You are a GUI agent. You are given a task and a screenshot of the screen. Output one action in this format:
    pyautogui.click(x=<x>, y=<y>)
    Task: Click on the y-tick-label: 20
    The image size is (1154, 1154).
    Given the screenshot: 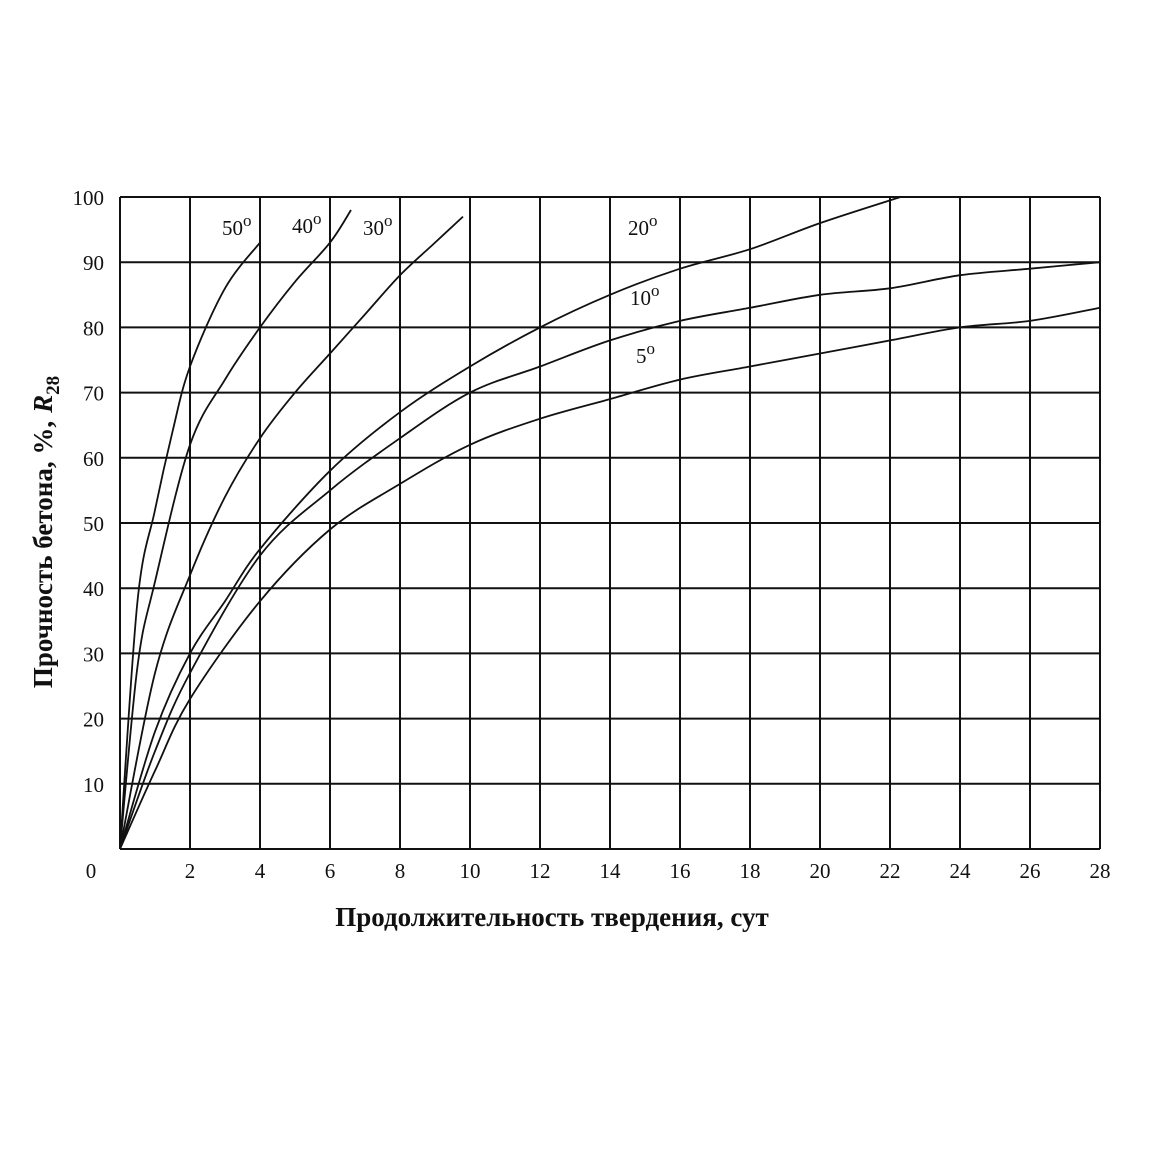 What is the action you would take?
    pyautogui.click(x=93, y=720)
    